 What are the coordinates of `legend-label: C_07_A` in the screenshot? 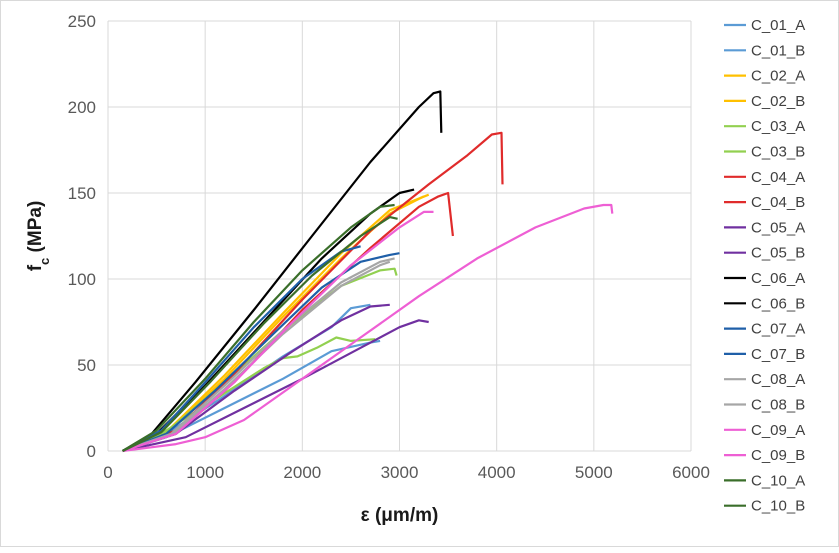 It's located at (778, 329).